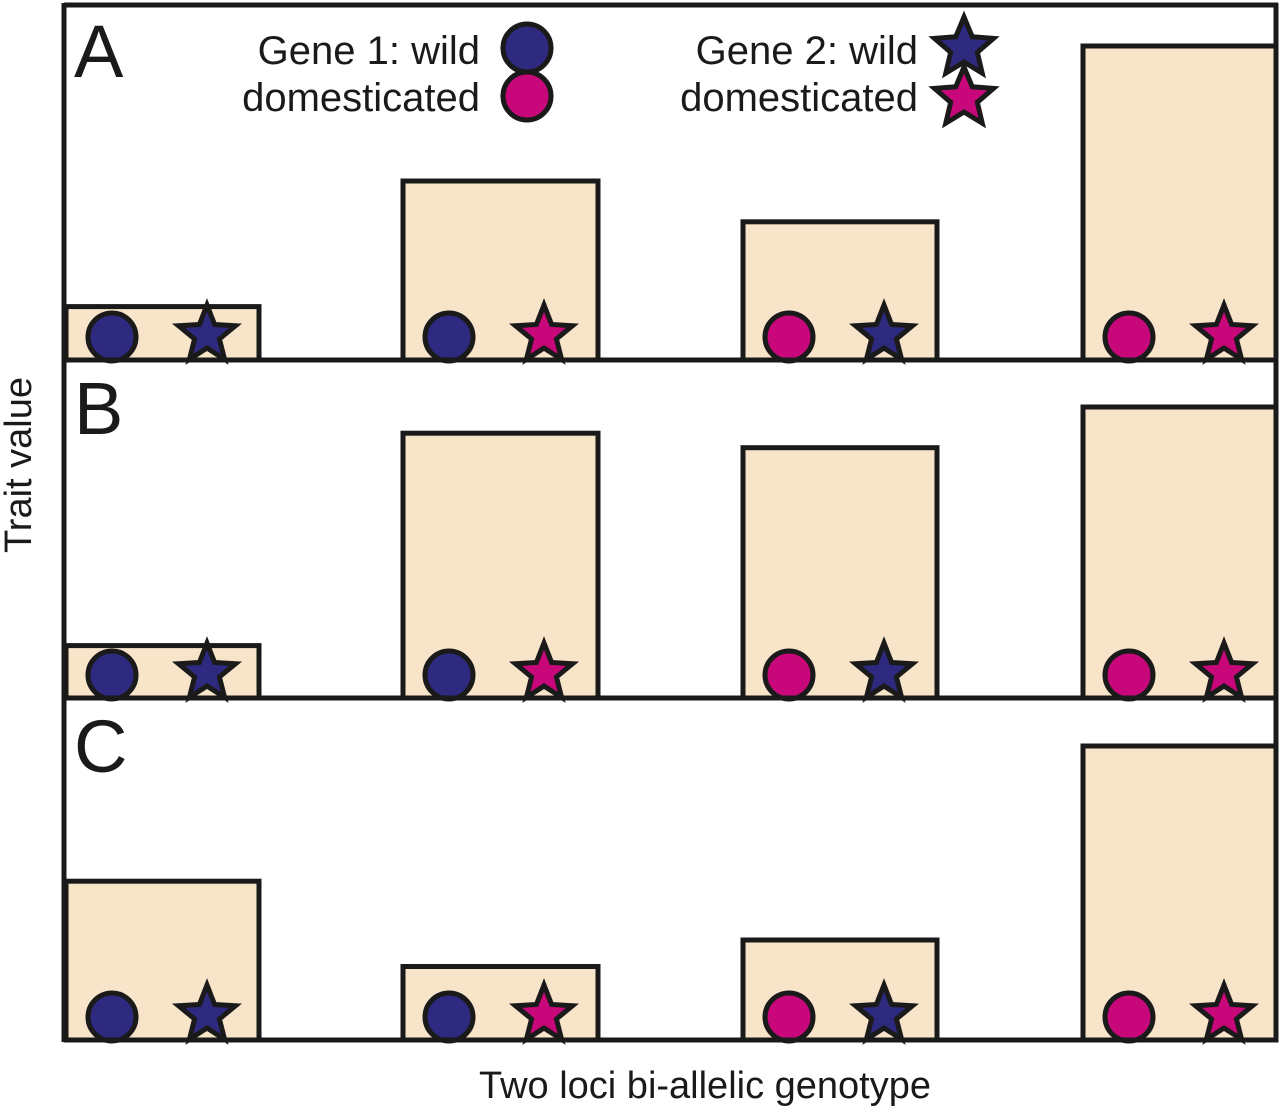 The height and width of the screenshot is (1111, 1280). What do you see at coordinates (99, 51) in the screenshot?
I see `panel-letter: A` at bounding box center [99, 51].